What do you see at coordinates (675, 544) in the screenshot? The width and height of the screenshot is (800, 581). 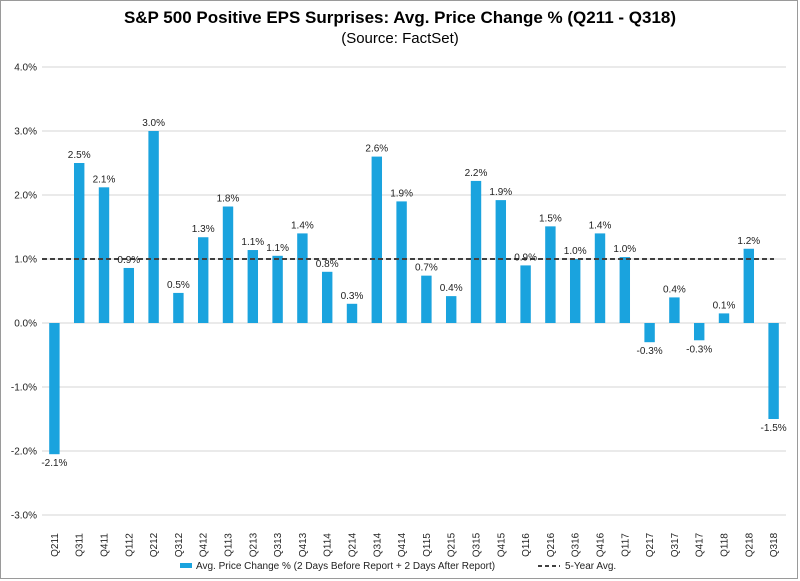 I see `x-tick-label: Q317` at bounding box center [675, 544].